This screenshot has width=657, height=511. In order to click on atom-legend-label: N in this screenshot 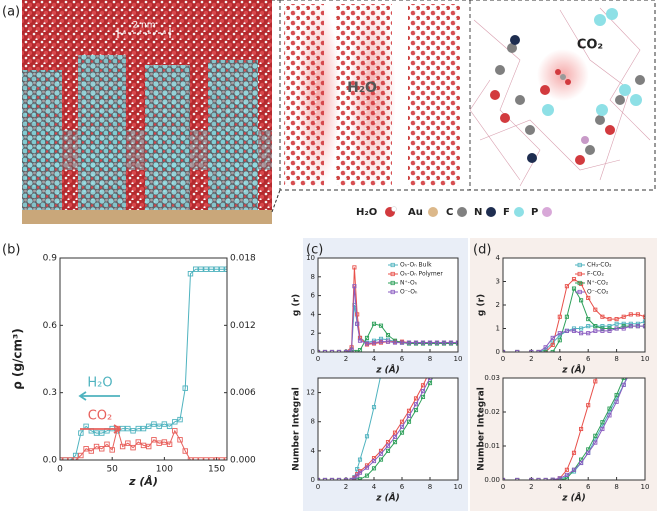, I will do `click(478, 212)`.